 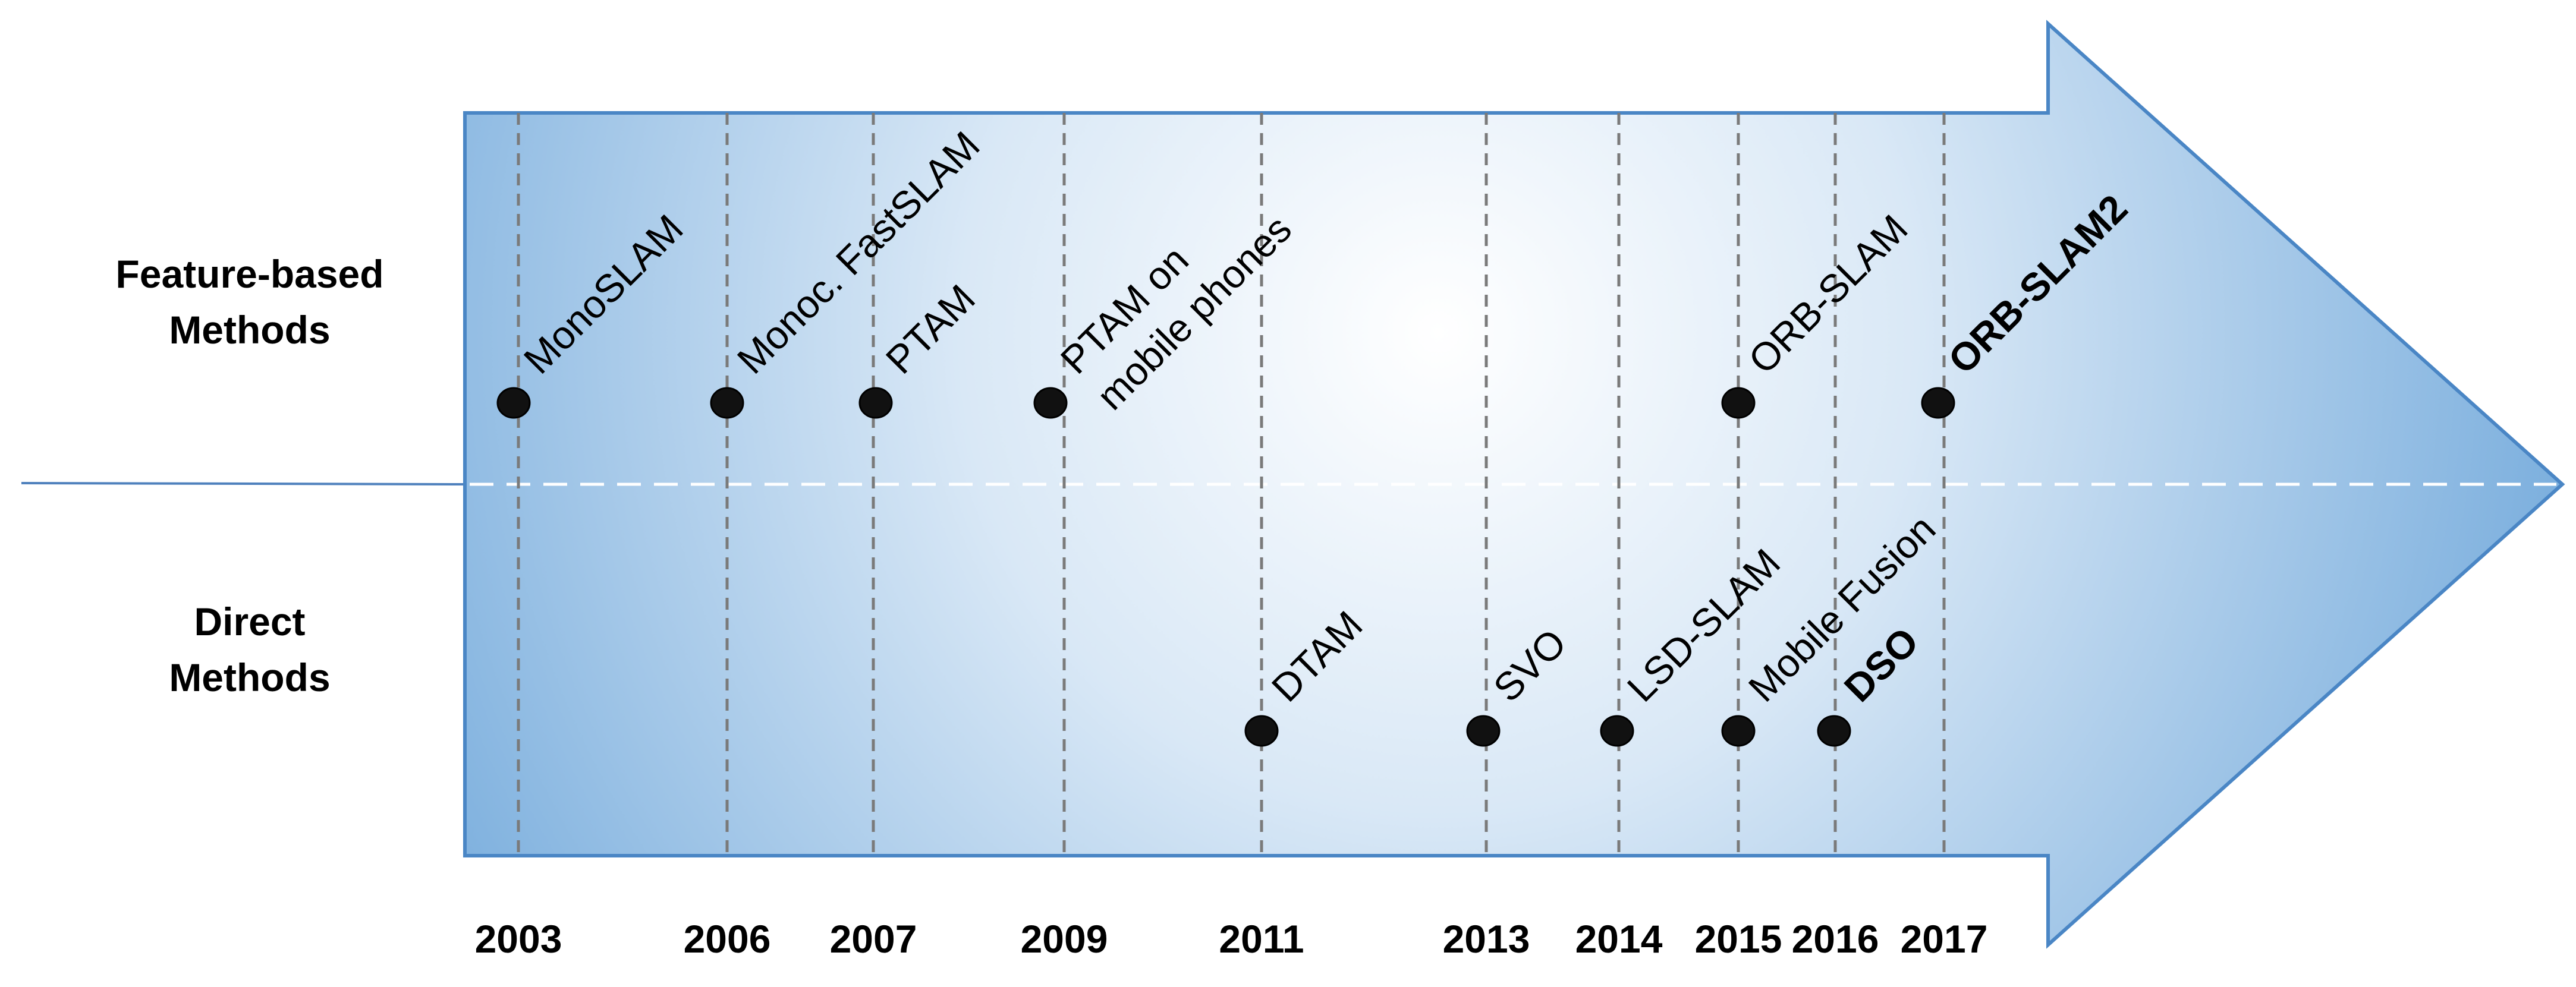 I want to click on feature-row-label-line2: Methods, so click(x=250, y=330).